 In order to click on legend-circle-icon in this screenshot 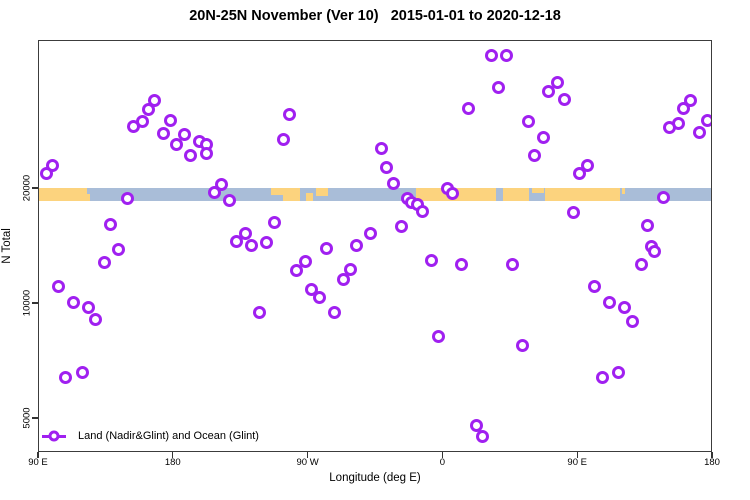, I will do `click(54, 436)`.